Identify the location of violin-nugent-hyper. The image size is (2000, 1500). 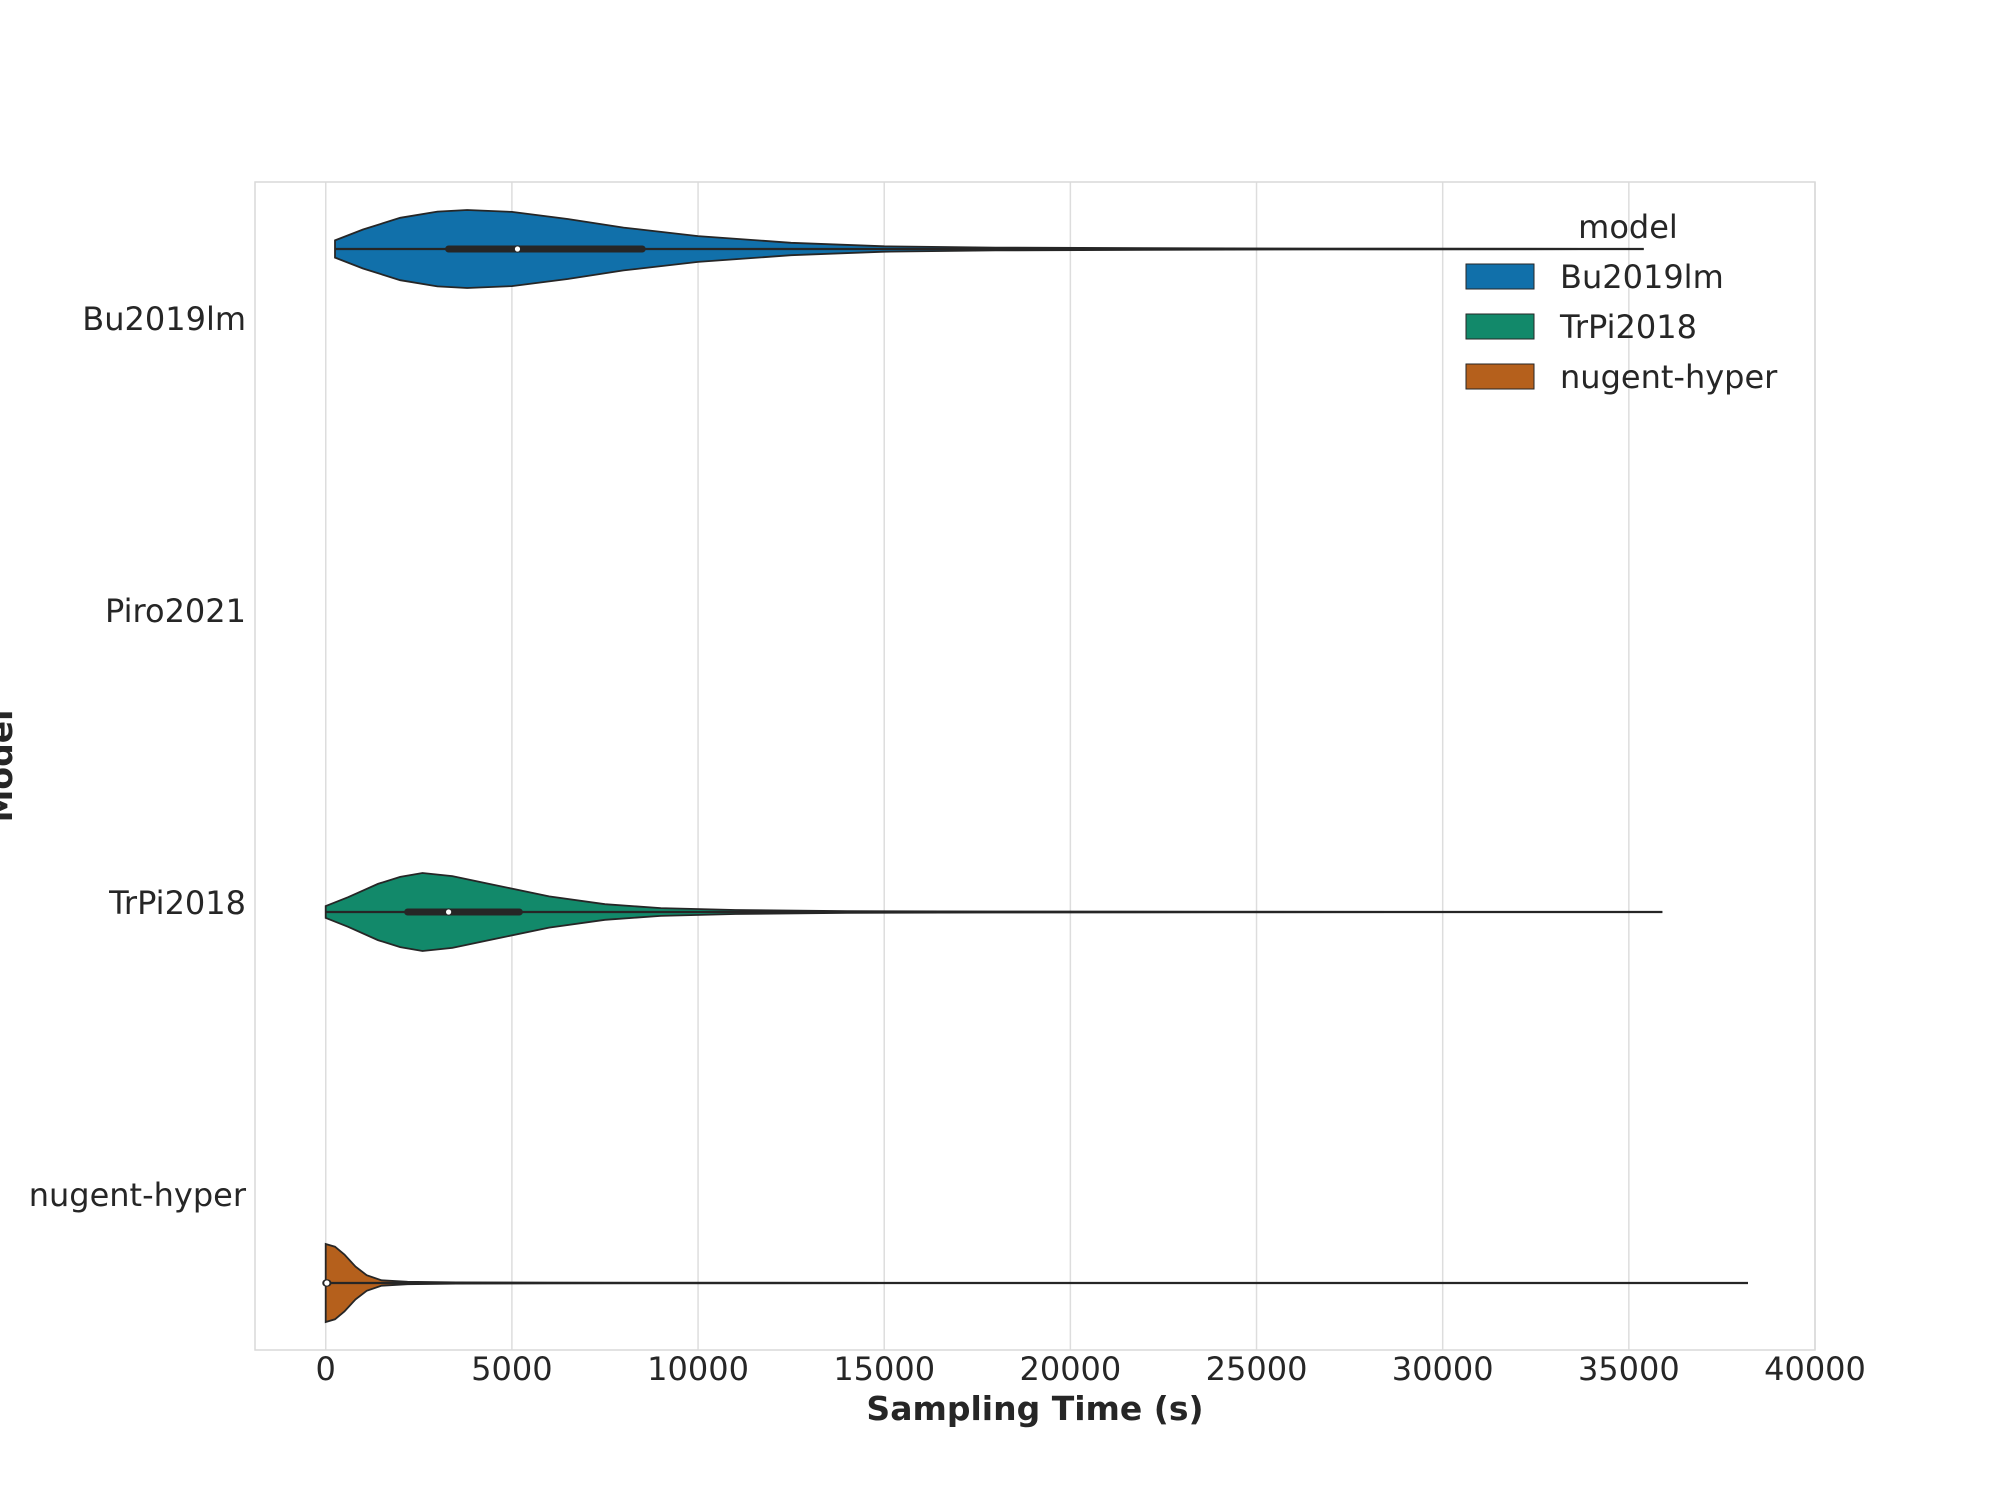
(1035, 1283).